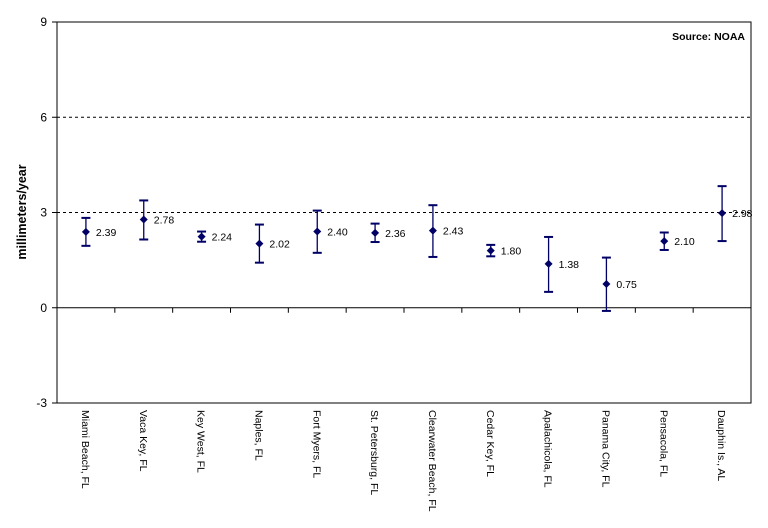  I want to click on y-tick-label: 9, so click(43, 22).